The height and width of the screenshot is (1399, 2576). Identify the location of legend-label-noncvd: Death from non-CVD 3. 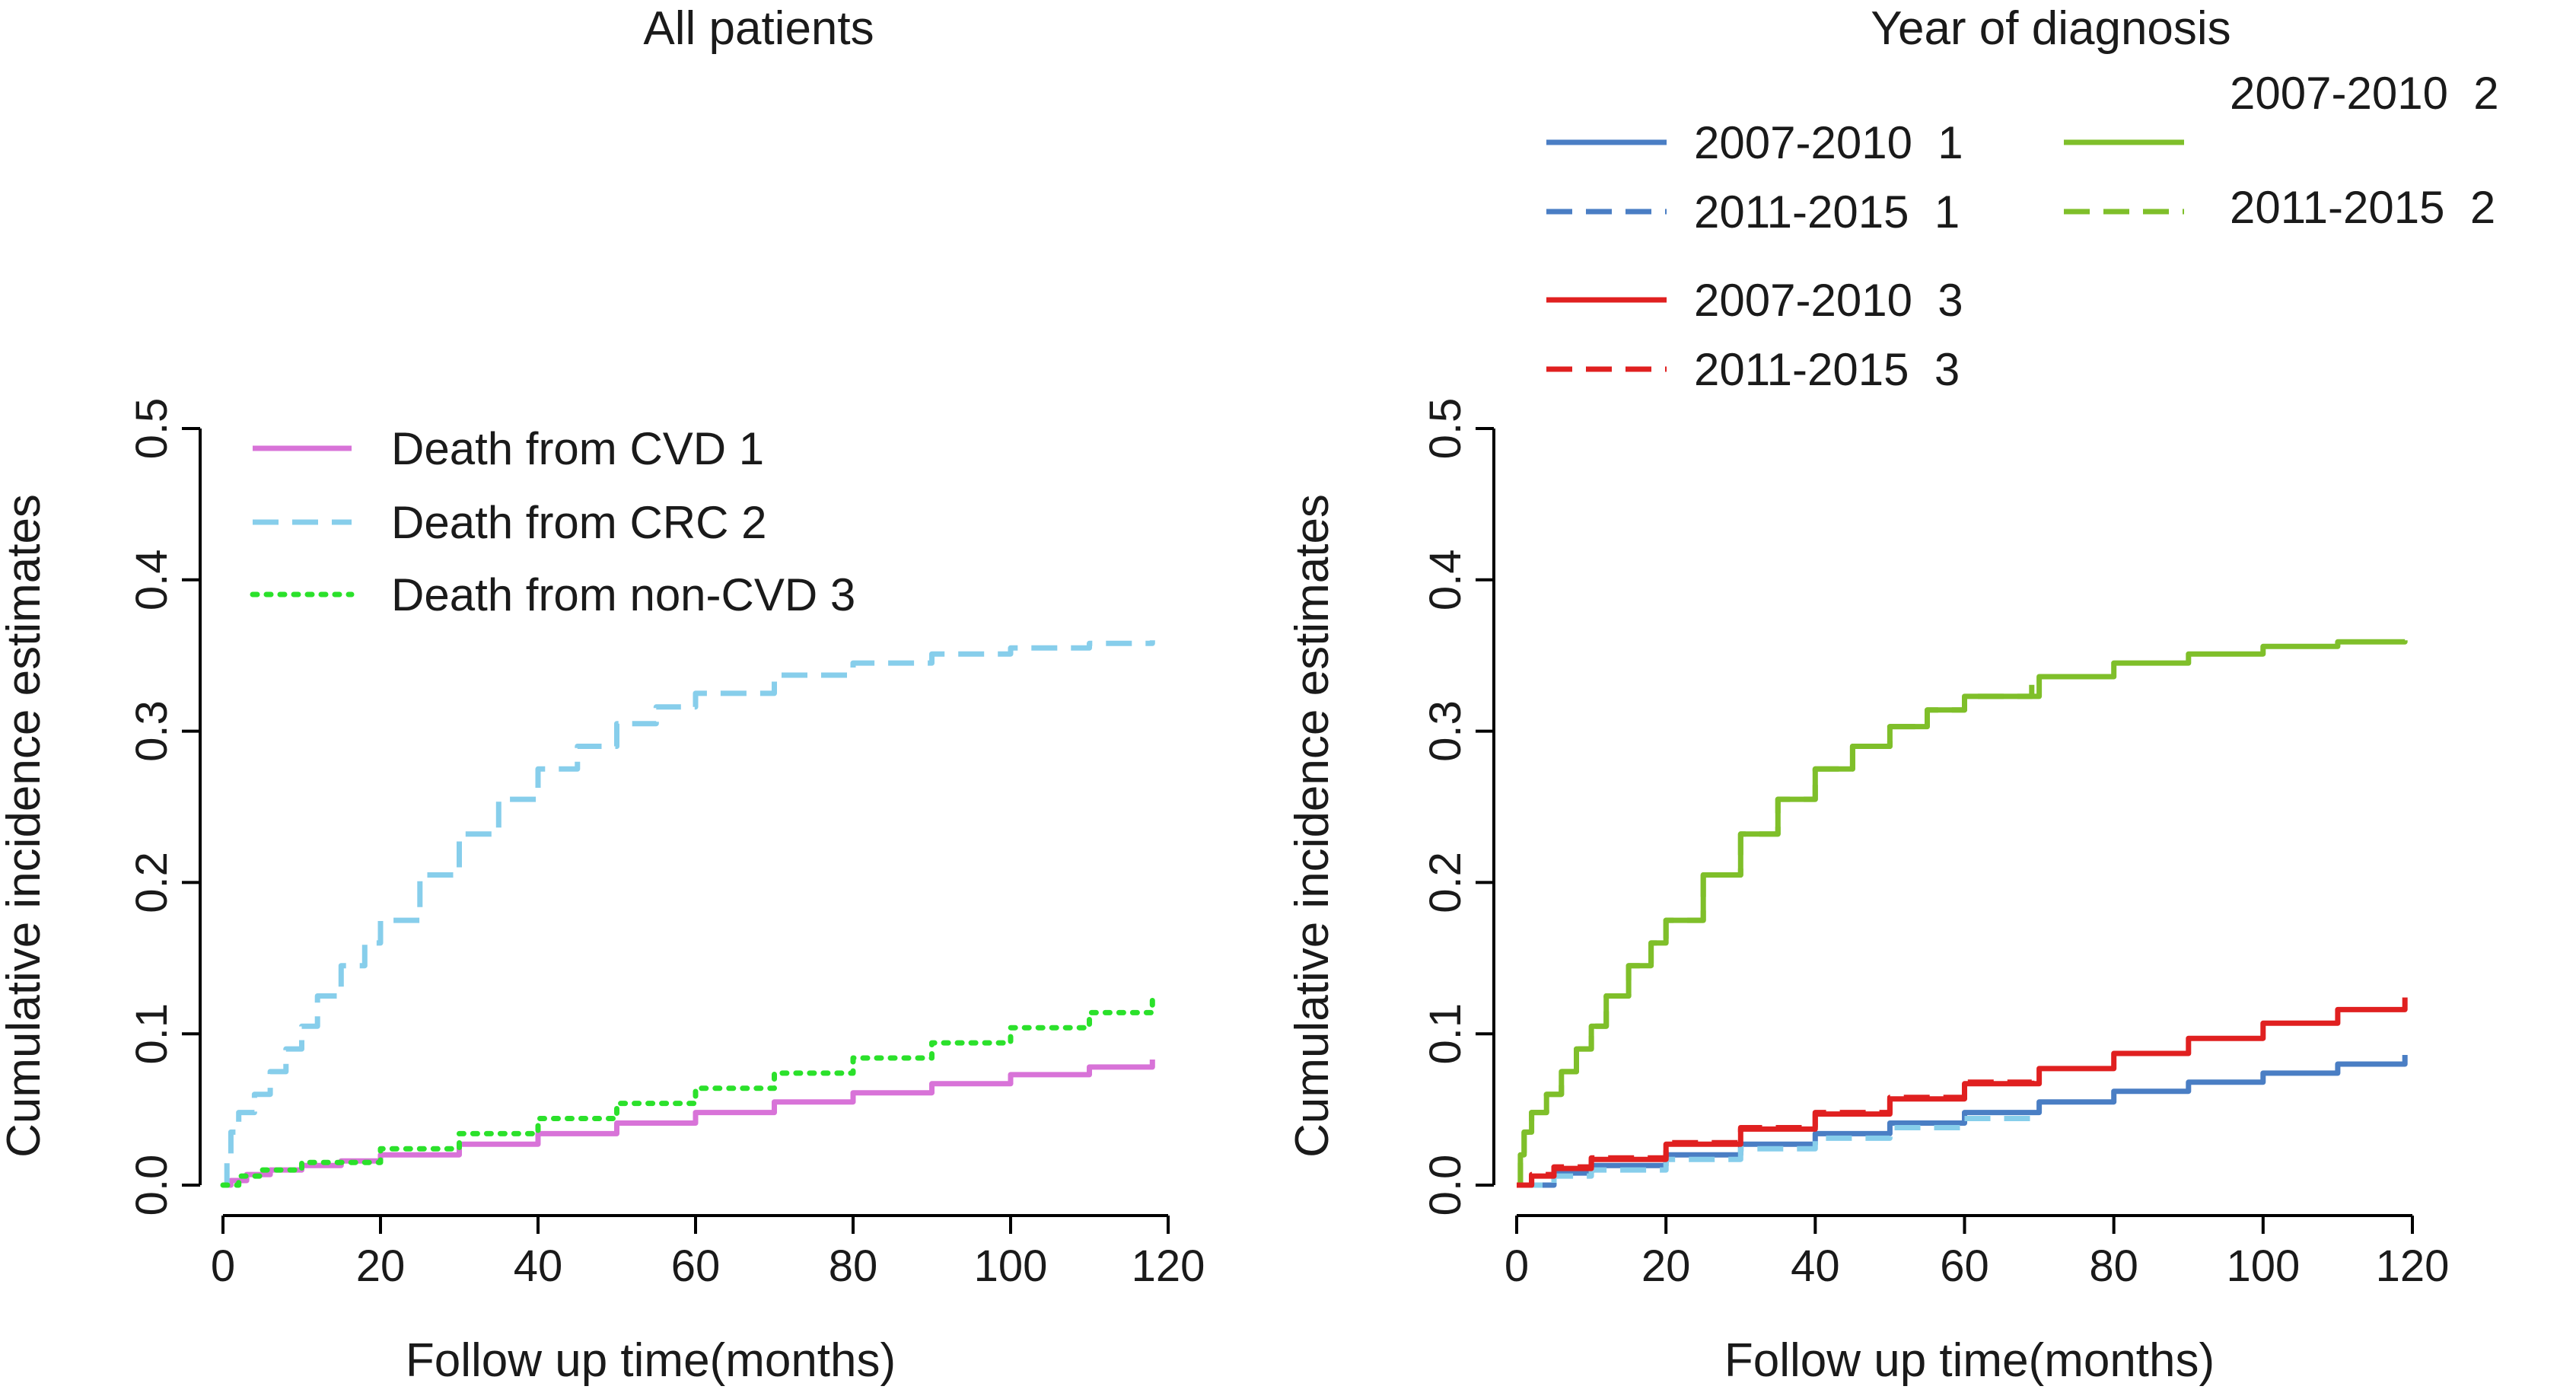
(623, 594).